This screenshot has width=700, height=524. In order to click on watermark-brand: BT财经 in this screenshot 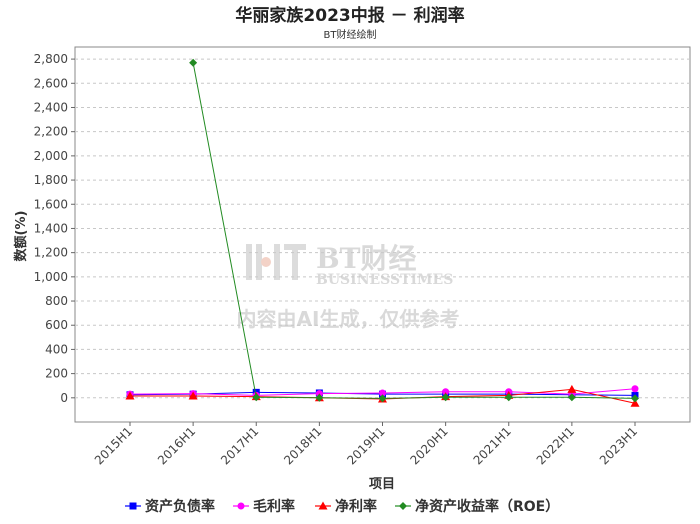, I will do `click(366, 258)`.